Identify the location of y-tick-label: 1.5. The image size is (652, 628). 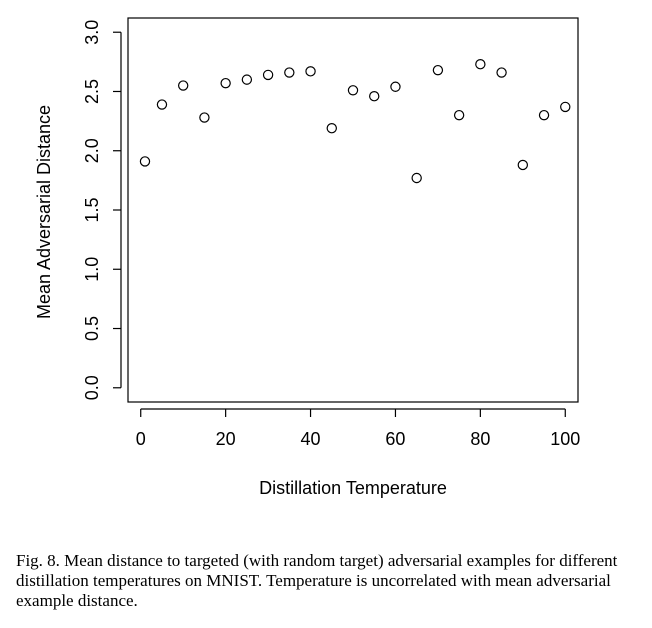
(92, 209).